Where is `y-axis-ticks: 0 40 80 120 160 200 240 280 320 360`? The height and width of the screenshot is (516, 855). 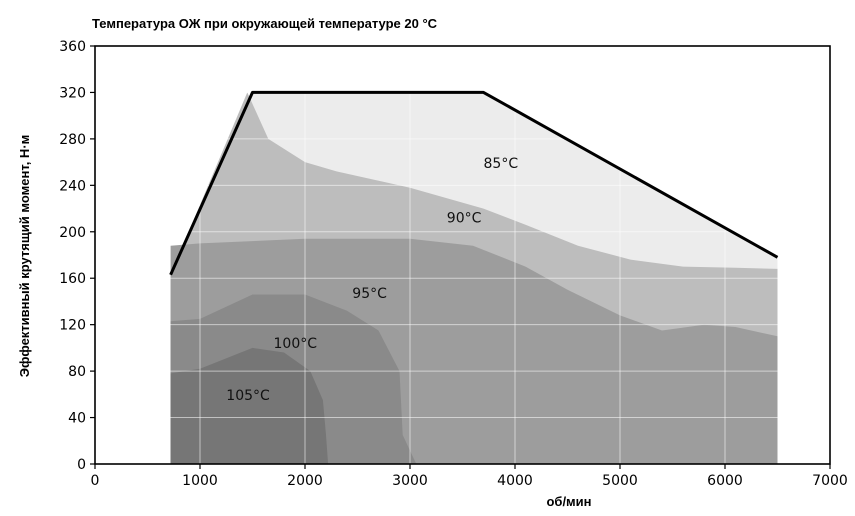
y-axis-ticks: 0 40 80 120 160 200 240 280 320 360 is located at coordinates (77, 256).